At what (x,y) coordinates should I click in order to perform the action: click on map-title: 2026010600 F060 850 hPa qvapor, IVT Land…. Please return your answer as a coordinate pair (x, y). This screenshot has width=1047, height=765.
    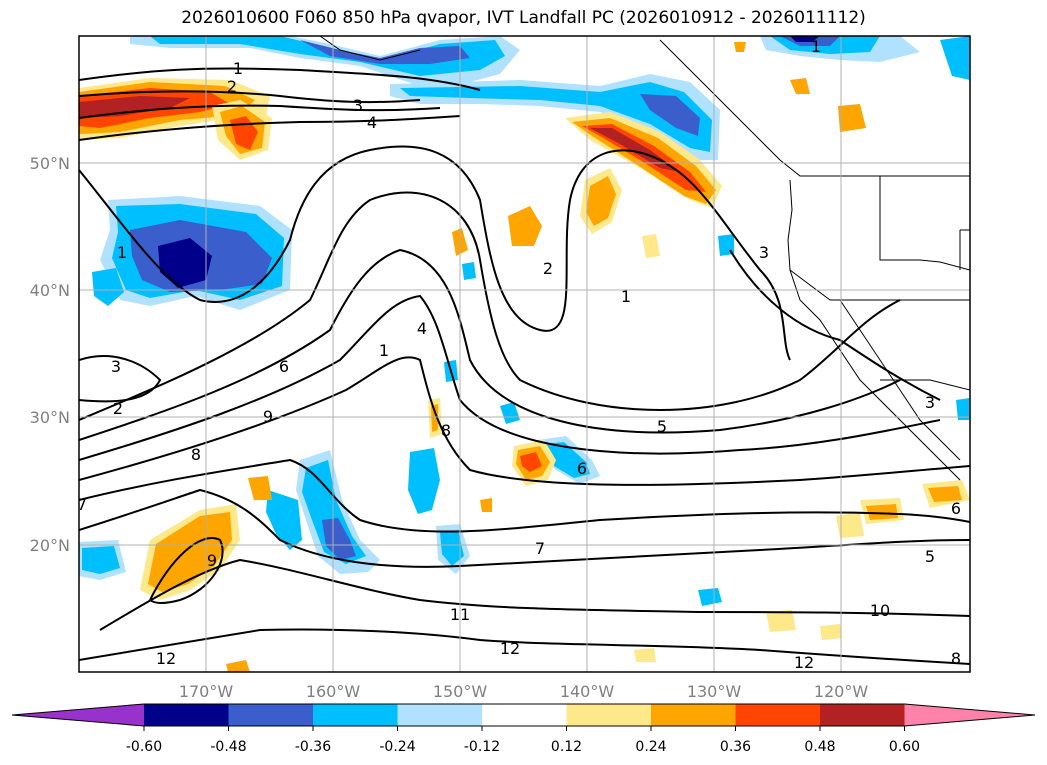
    Looking at the image, I should click on (523, 18).